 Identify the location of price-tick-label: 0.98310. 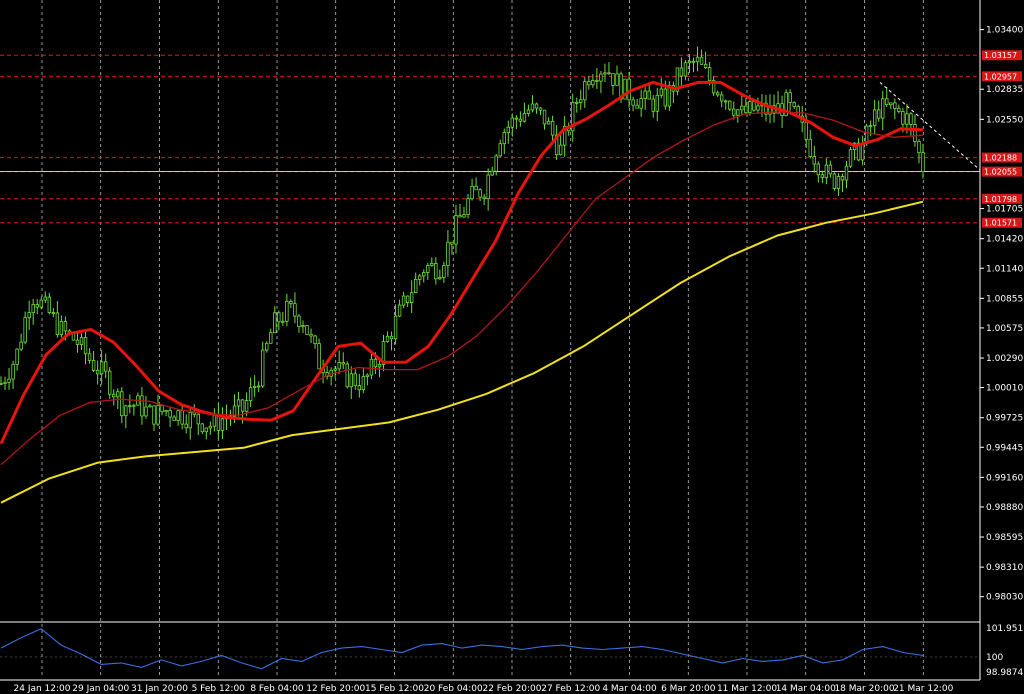
(1004, 568).